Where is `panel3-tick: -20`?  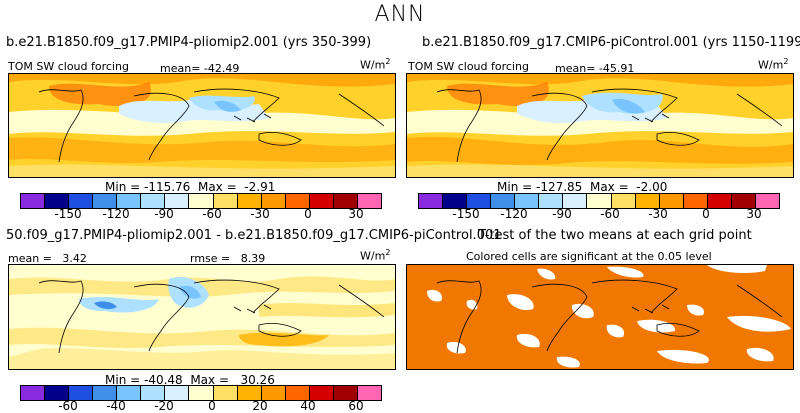
panel3-tick: -20 is located at coordinates (164, 406).